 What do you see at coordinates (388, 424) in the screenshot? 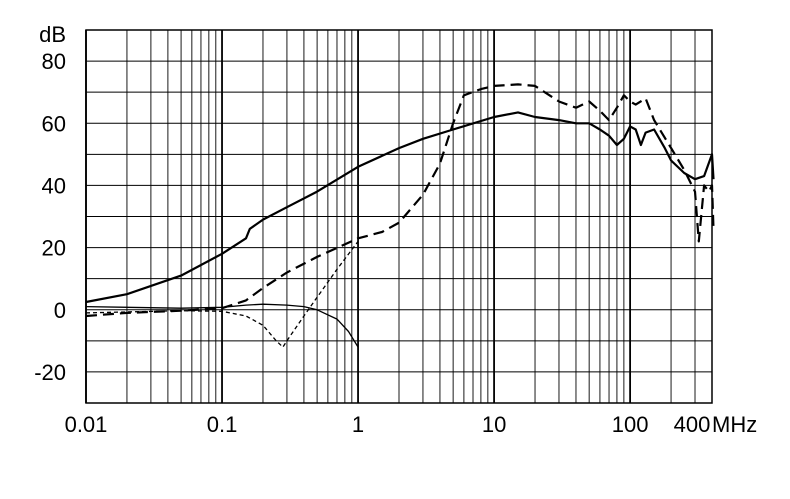
I see `x-tick-labels: 0.01 0.1 1 10 100 400` at bounding box center [388, 424].